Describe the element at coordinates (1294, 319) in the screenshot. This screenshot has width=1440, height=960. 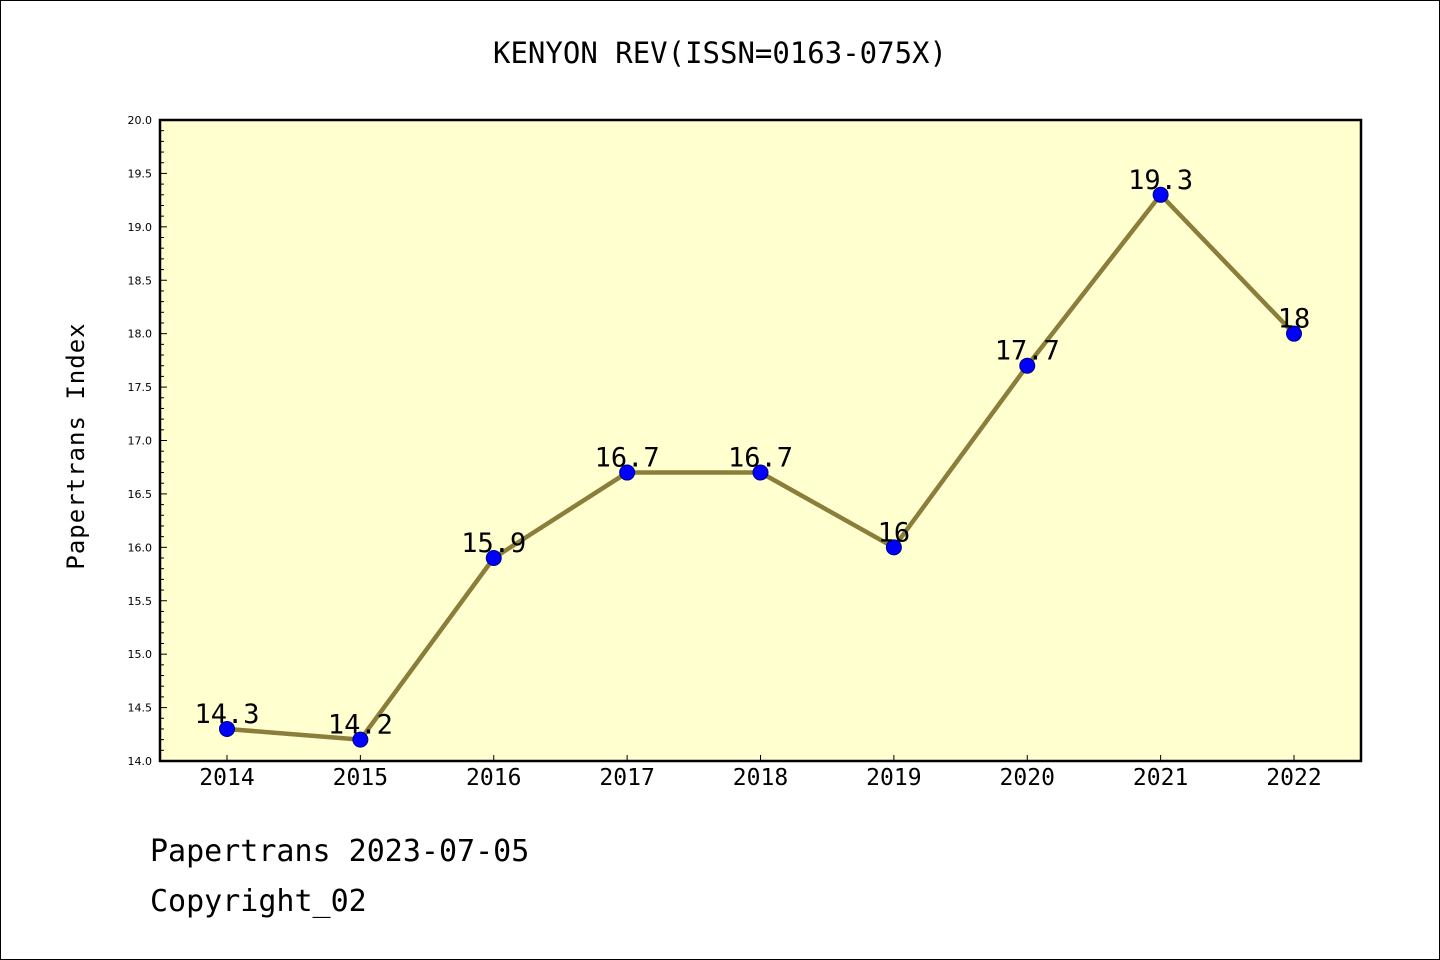
I see `data-label: 18` at that location.